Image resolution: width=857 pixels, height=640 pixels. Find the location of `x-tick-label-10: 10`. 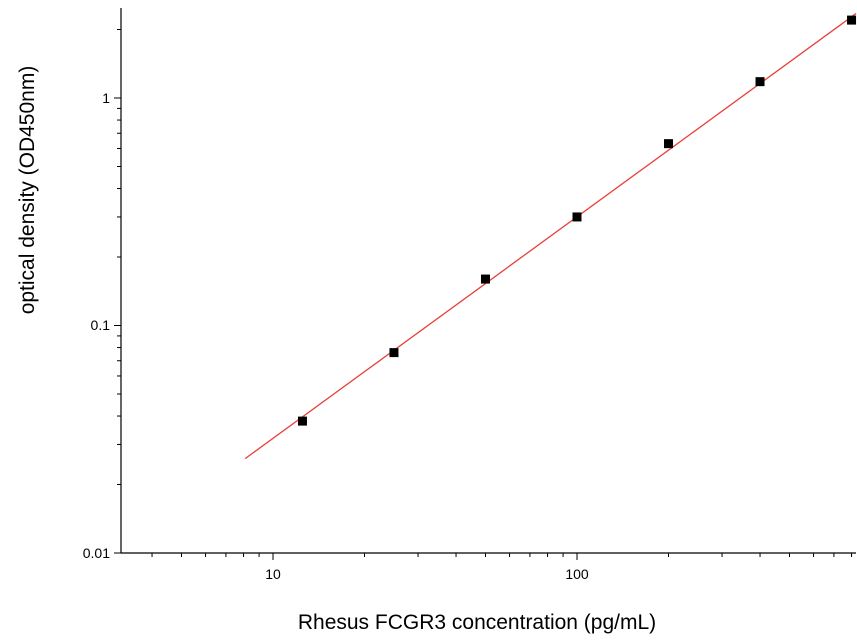

x-tick-label-10: 10 is located at coordinates (273, 574).